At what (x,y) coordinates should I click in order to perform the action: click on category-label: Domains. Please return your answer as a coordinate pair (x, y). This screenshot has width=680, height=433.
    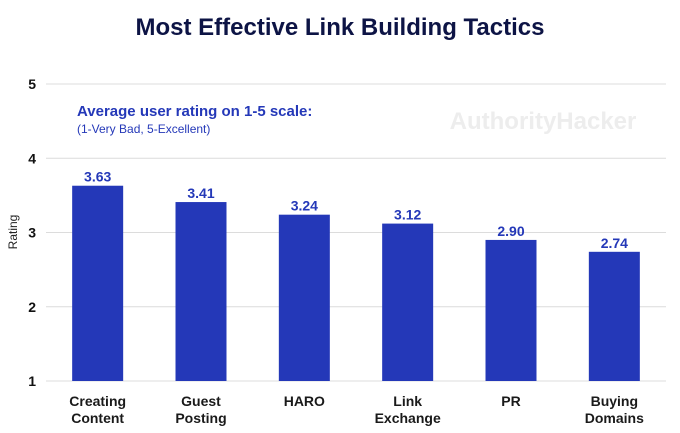
    Looking at the image, I should click on (614, 418).